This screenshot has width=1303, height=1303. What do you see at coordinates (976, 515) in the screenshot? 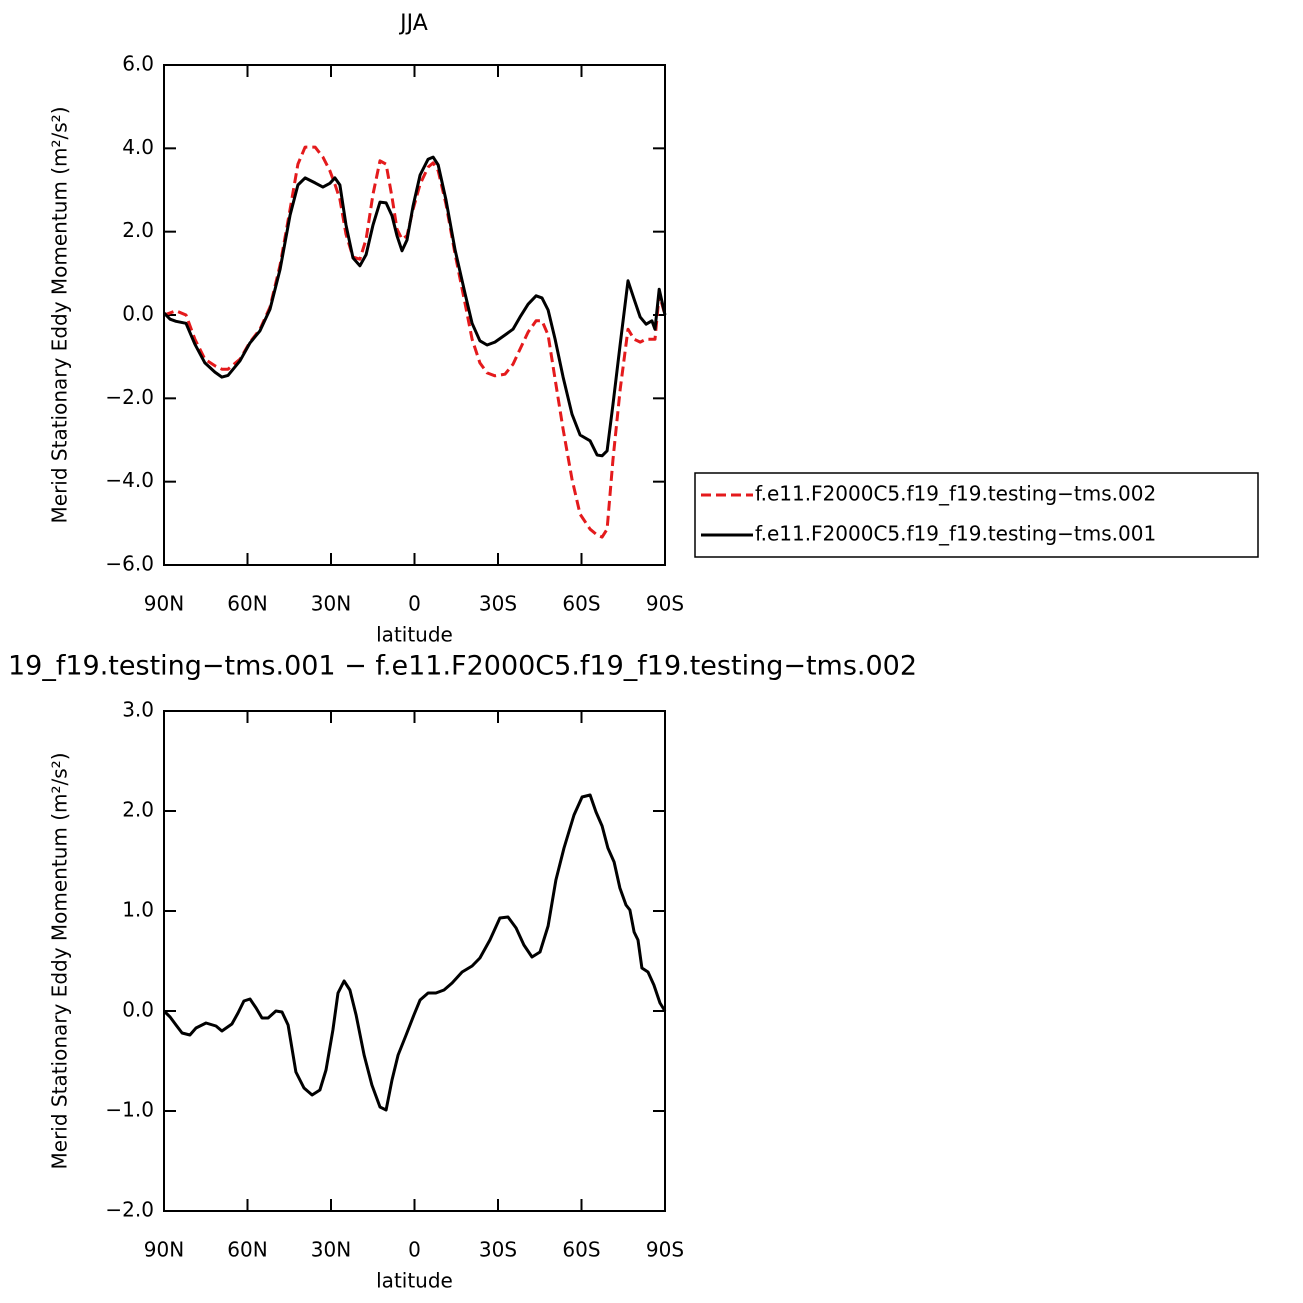
I see `legend-box` at bounding box center [976, 515].